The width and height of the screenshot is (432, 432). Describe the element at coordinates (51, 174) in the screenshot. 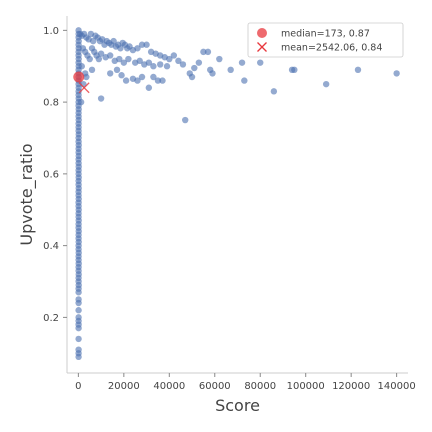

I see `y-tick-label: 0.6` at that location.